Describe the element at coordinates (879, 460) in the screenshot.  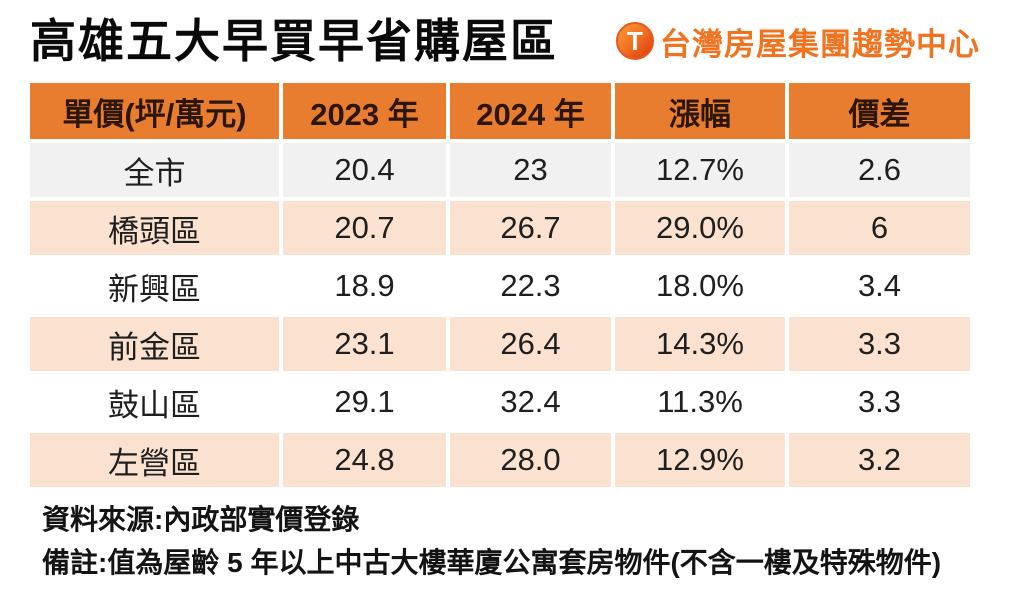
I see `diff-cell: 3.2` at that location.